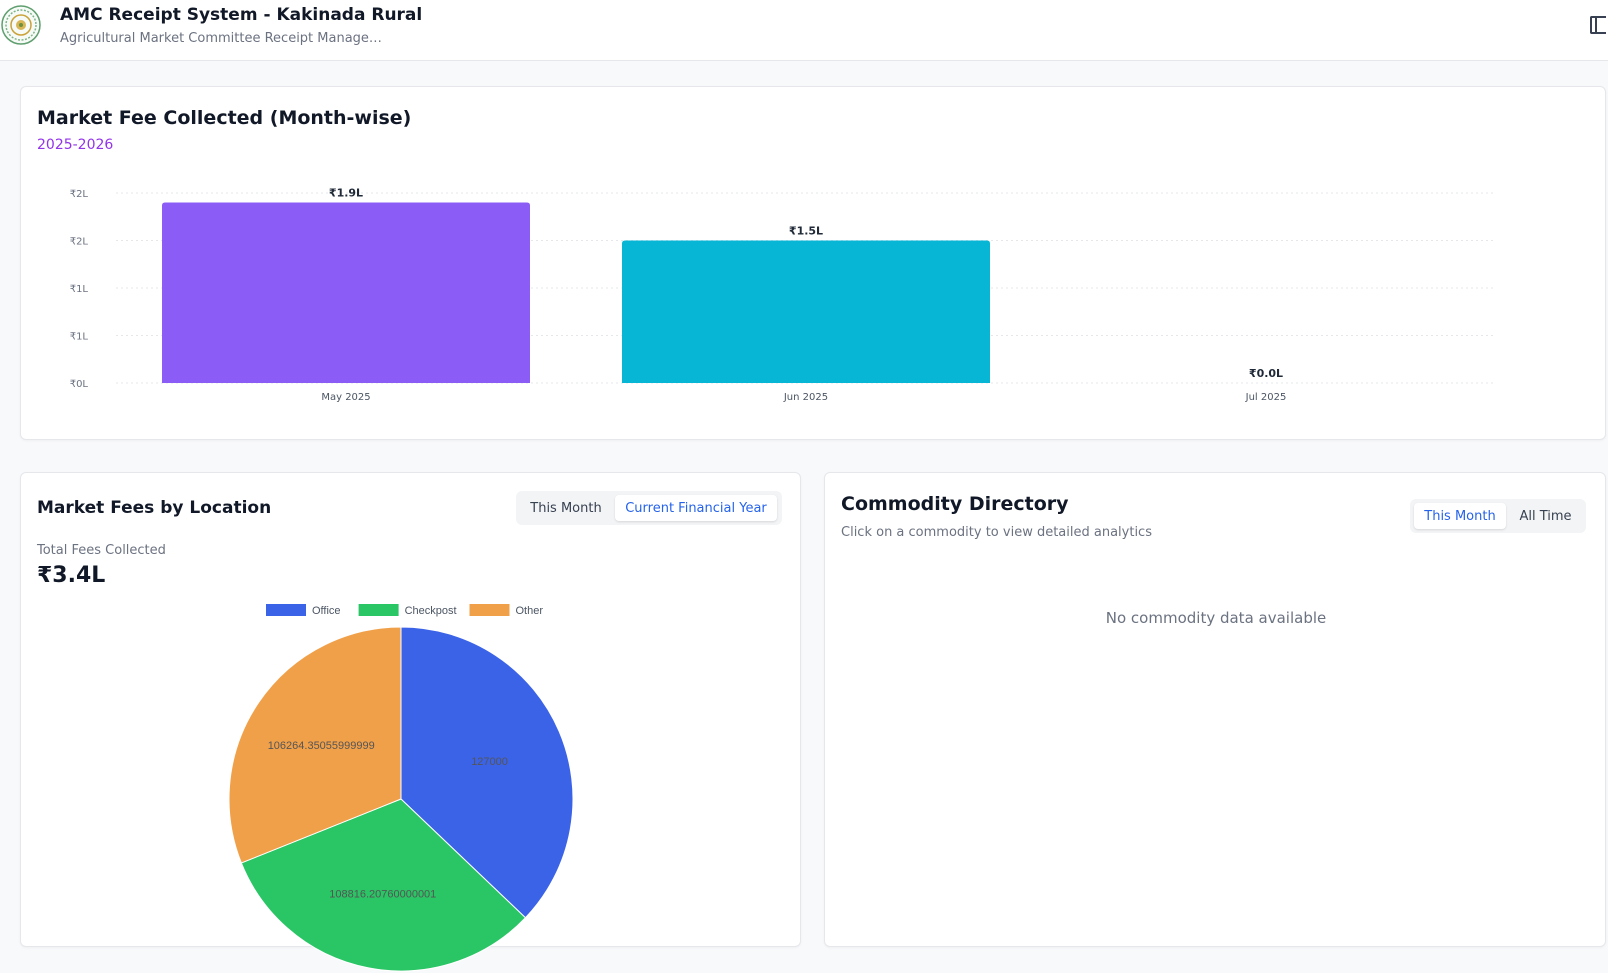 This screenshot has width=1608, height=973. I want to click on legend-swatch-checkpost, so click(378, 610).